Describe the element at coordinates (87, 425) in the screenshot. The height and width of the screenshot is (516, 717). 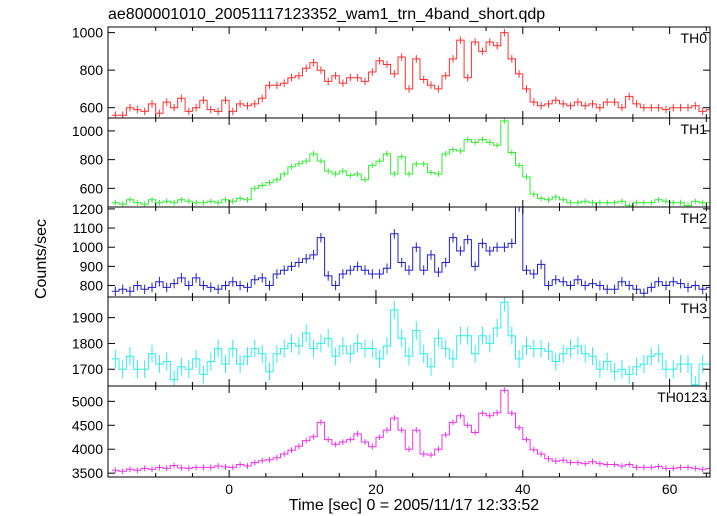
I see `y-tick-label: 4500` at that location.